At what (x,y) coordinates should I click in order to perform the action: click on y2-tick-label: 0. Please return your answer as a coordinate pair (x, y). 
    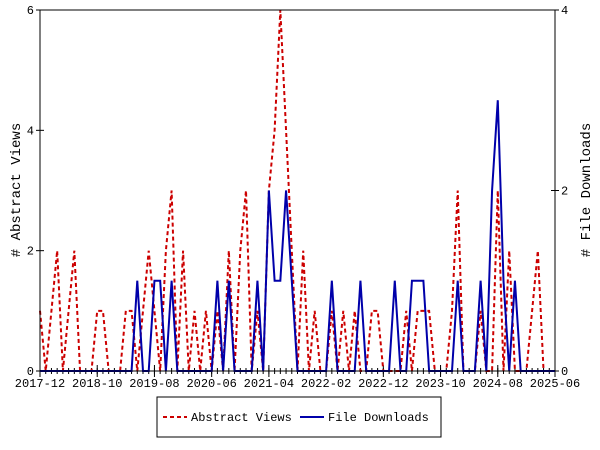
    Looking at the image, I should click on (564, 372).